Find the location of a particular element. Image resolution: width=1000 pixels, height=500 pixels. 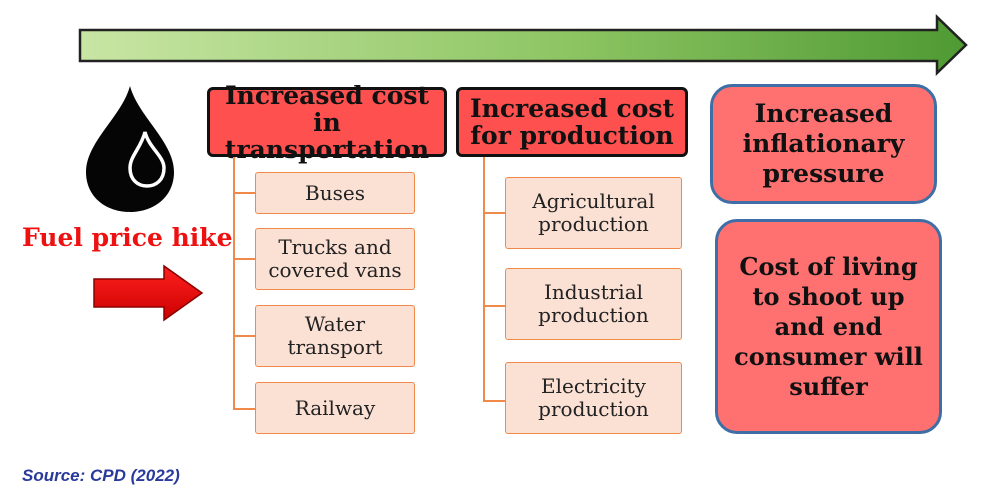

transportation-cost-header: Increased cost in transportation is located at coordinates (327, 122).